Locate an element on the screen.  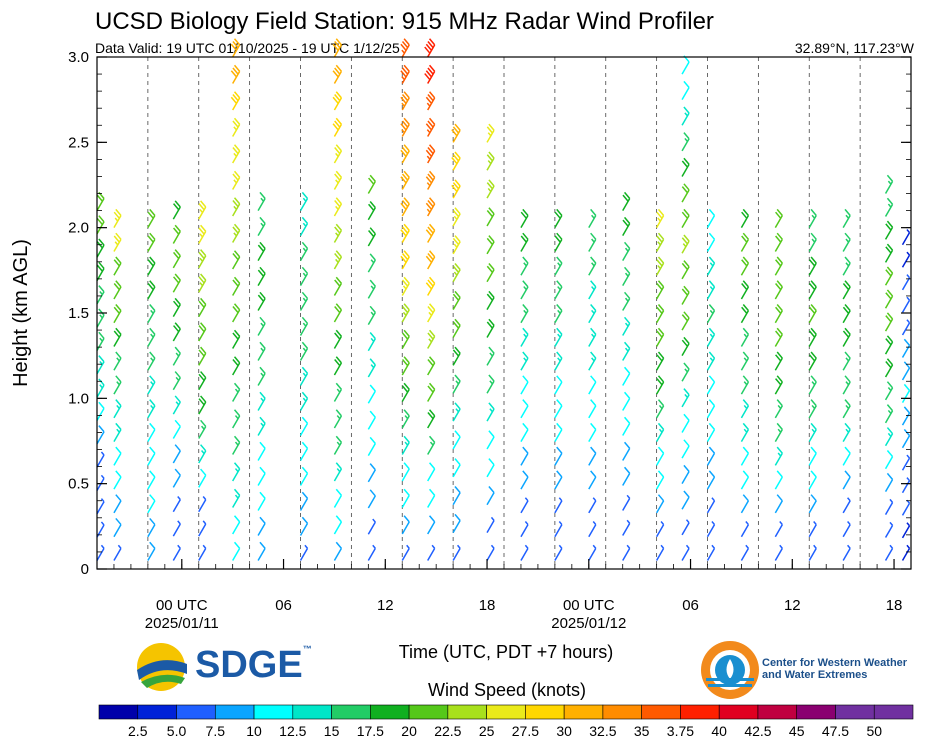
x-tick-date-label: 2025/01/11 is located at coordinates (182, 623).